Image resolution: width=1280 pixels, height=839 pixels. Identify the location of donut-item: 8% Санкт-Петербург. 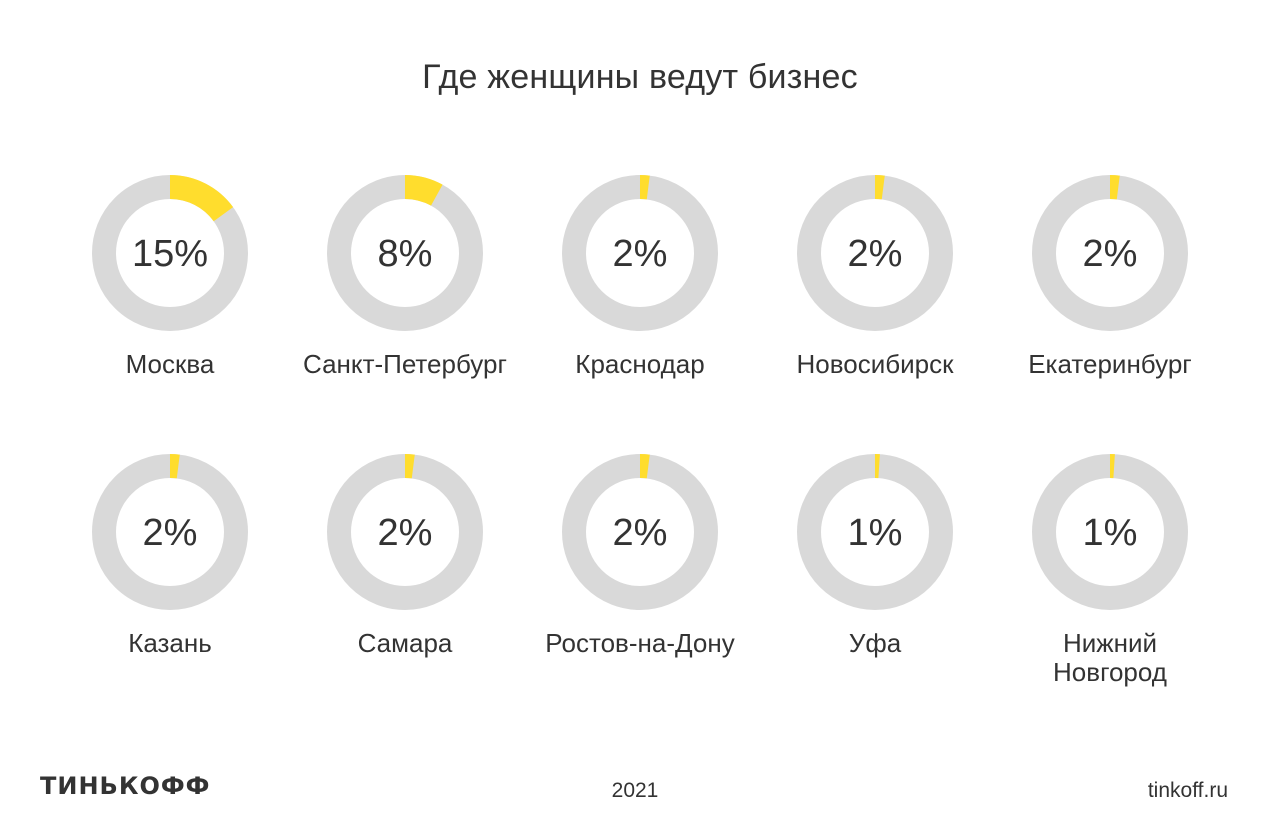
(405, 277).